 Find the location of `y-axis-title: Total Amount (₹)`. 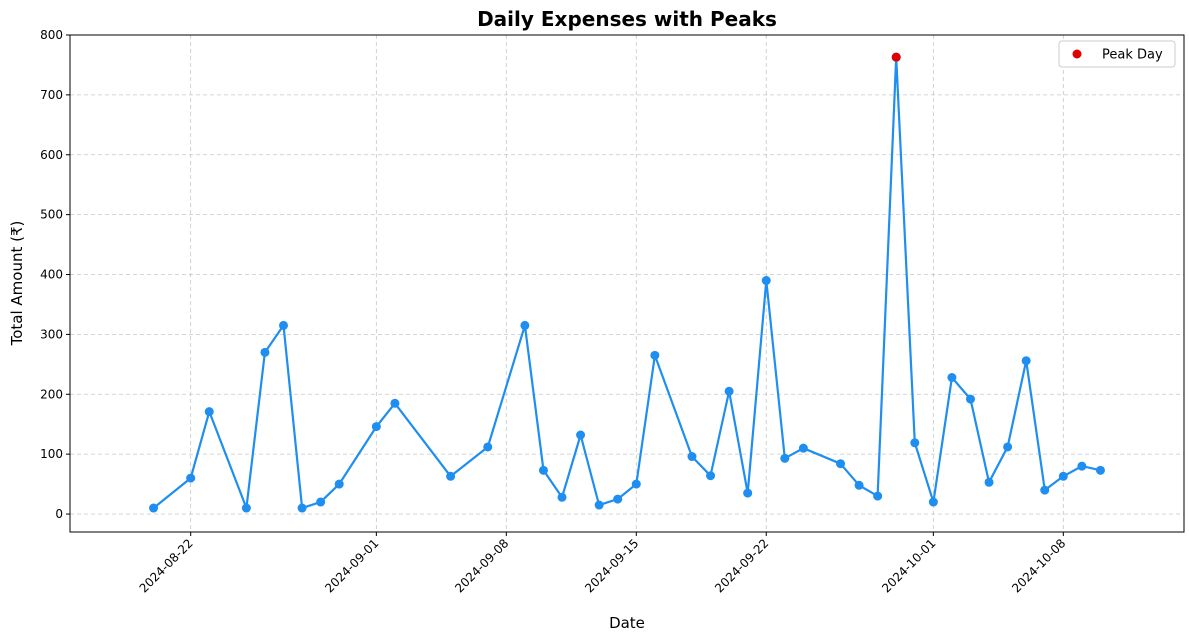

y-axis-title: Total Amount (₹) is located at coordinates (17, 284).